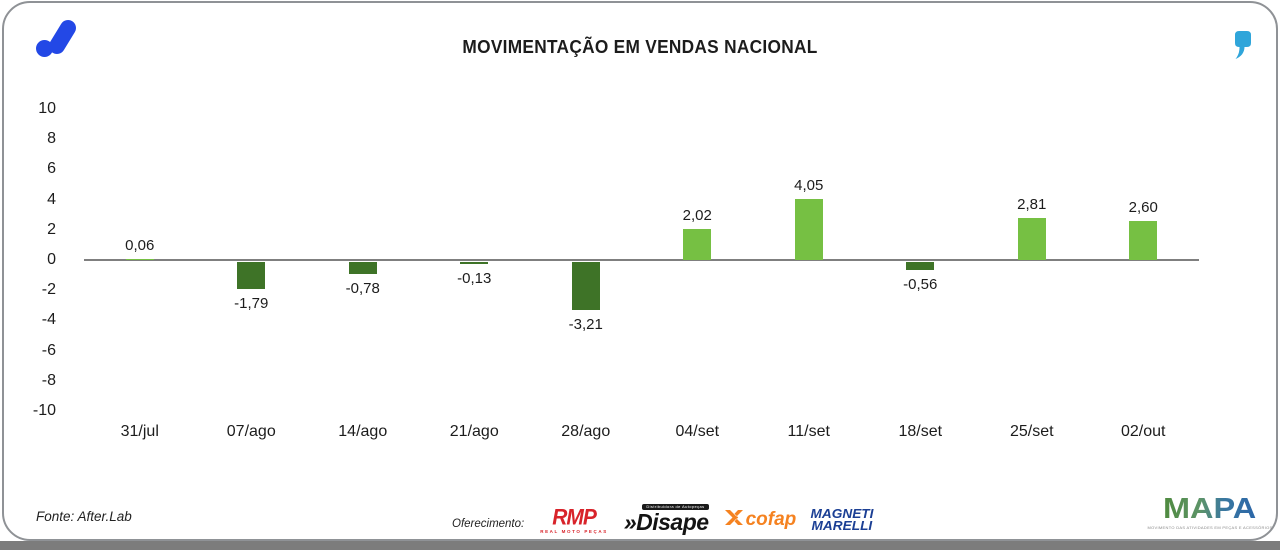 The width and height of the screenshot is (1280, 550). Describe the element at coordinates (920, 285) in the screenshot. I see `bar-value-label: -0,56` at that location.